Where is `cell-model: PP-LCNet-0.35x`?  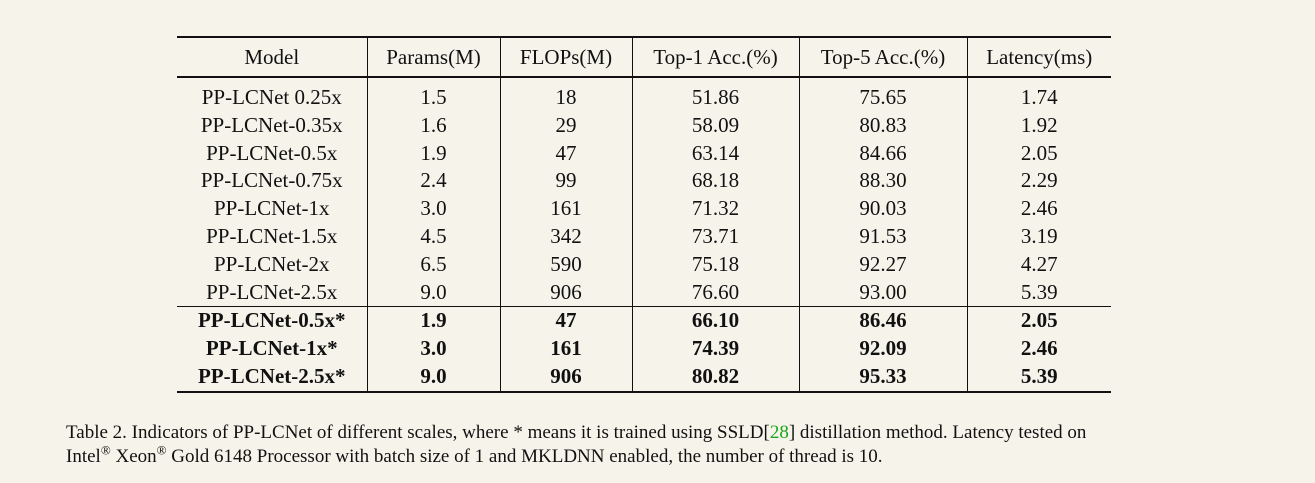 cell-model: PP-LCNet-0.35x is located at coordinates (272, 125).